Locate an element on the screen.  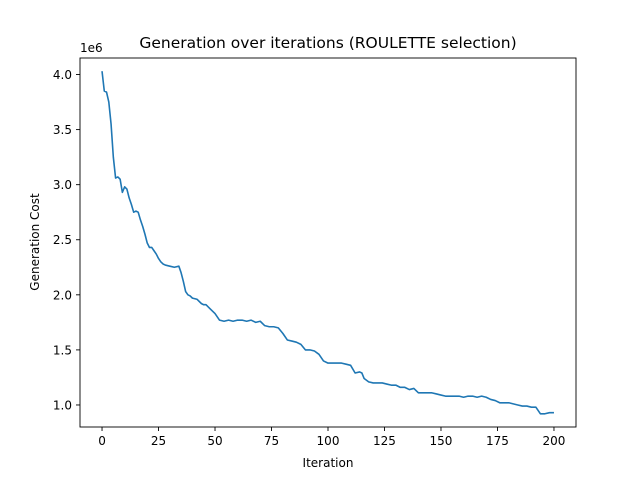
y-tick-label: 3.5 is located at coordinates (62, 130).